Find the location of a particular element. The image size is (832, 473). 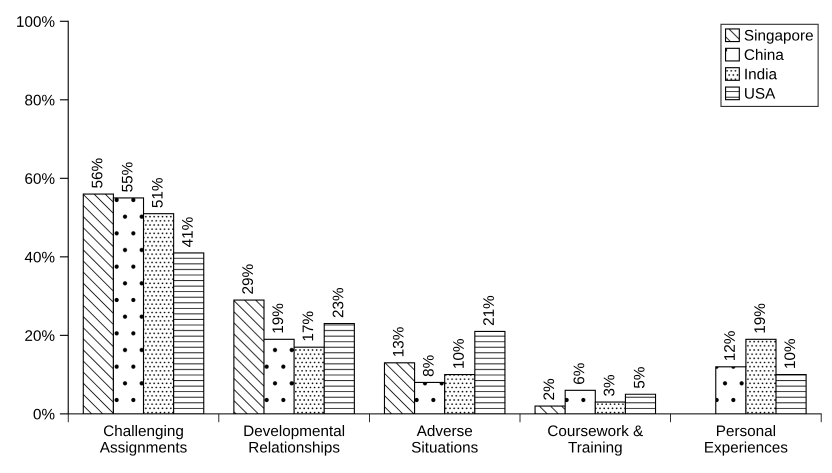

legend-label: India is located at coordinates (761, 74).